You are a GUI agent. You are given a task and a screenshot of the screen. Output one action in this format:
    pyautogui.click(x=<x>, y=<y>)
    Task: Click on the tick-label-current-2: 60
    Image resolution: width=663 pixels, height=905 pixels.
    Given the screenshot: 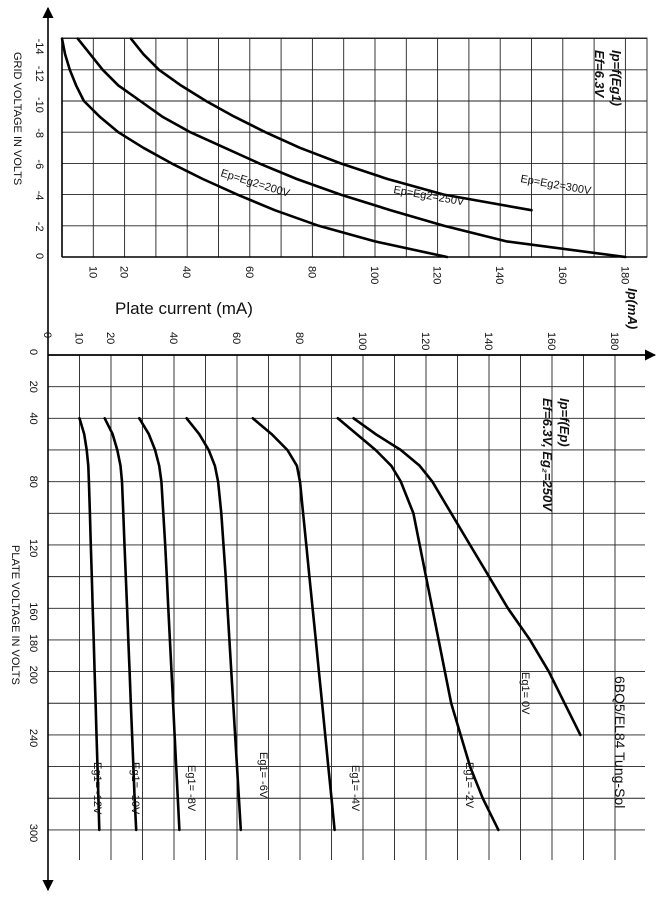 What is the action you would take?
    pyautogui.click(x=236, y=338)
    